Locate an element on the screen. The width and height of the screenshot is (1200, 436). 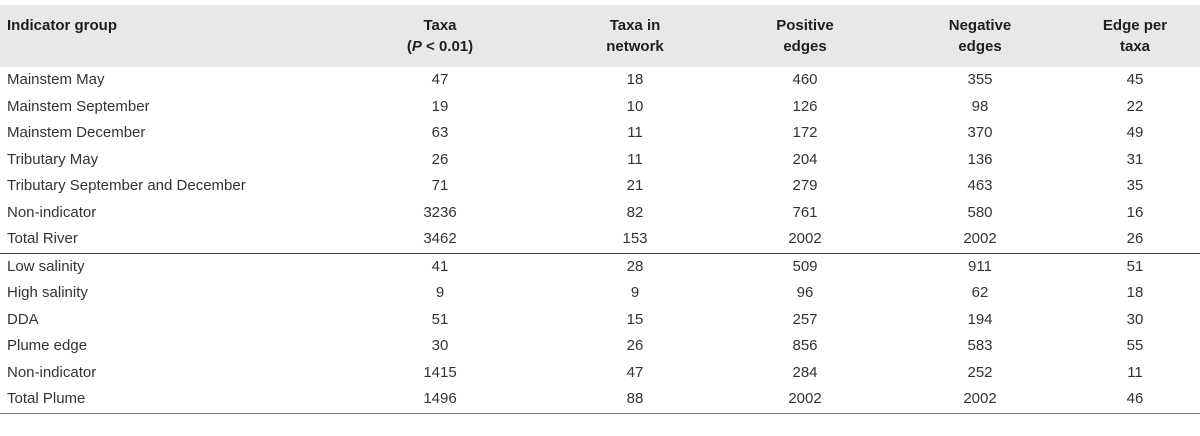
cell-indicator-group: Mainstem December is located at coordinates (76, 133).